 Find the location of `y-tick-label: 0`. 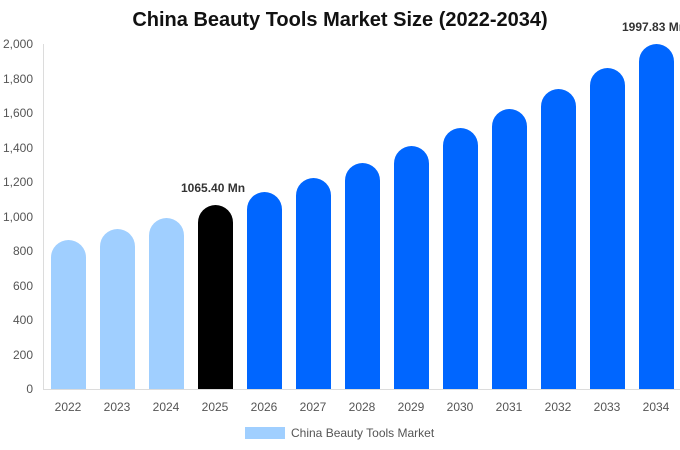

y-tick-label: 0 is located at coordinates (29, 389).